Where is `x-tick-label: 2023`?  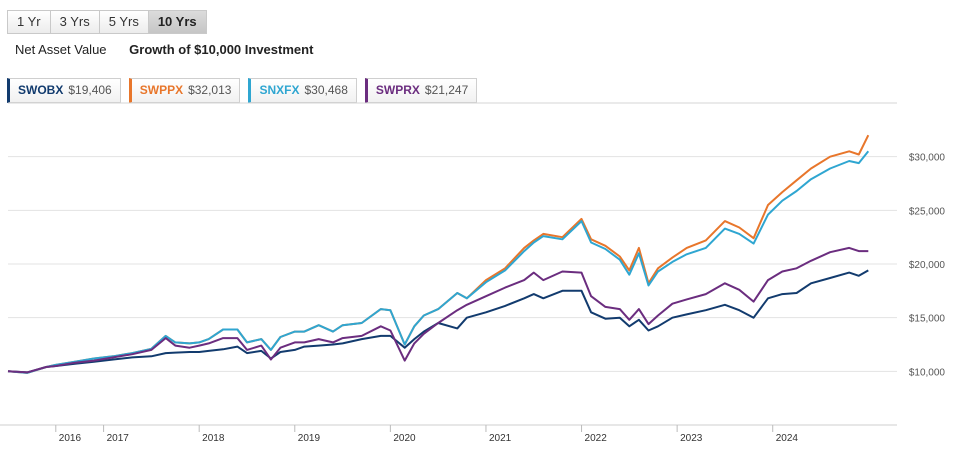
x-tick-label: 2023 is located at coordinates (691, 438).